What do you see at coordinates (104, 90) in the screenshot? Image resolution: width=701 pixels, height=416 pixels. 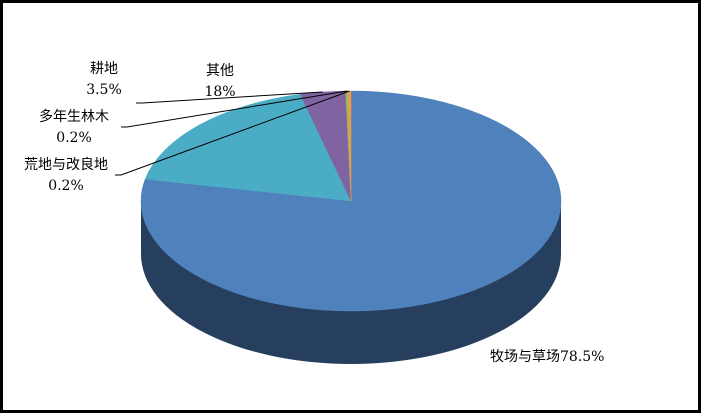 I see `slice-value-cropland: 3.5%` at bounding box center [104, 90].